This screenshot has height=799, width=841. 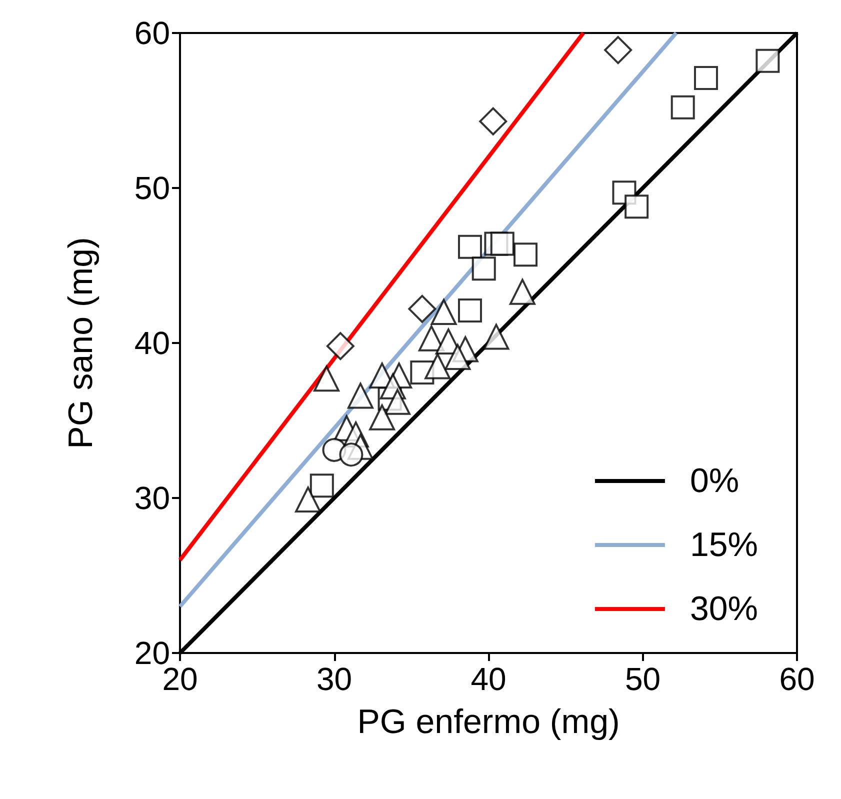 I want to click on y-tick-label: 40, so click(x=152, y=343).